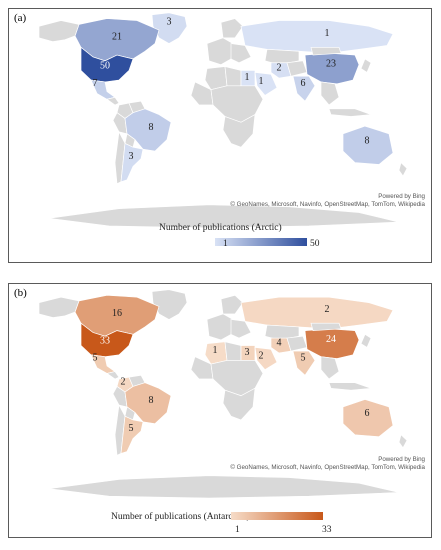 The width and height of the screenshot is (441, 550). I want to click on value-label-united-states: 33, so click(105, 341).